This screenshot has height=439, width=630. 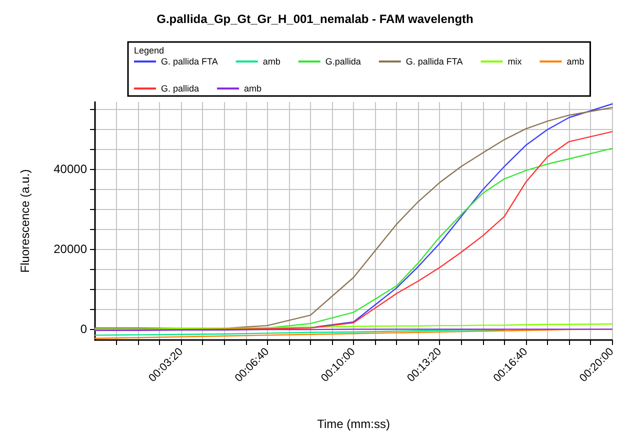 I want to click on legend-title: Legend, so click(x=149, y=51).